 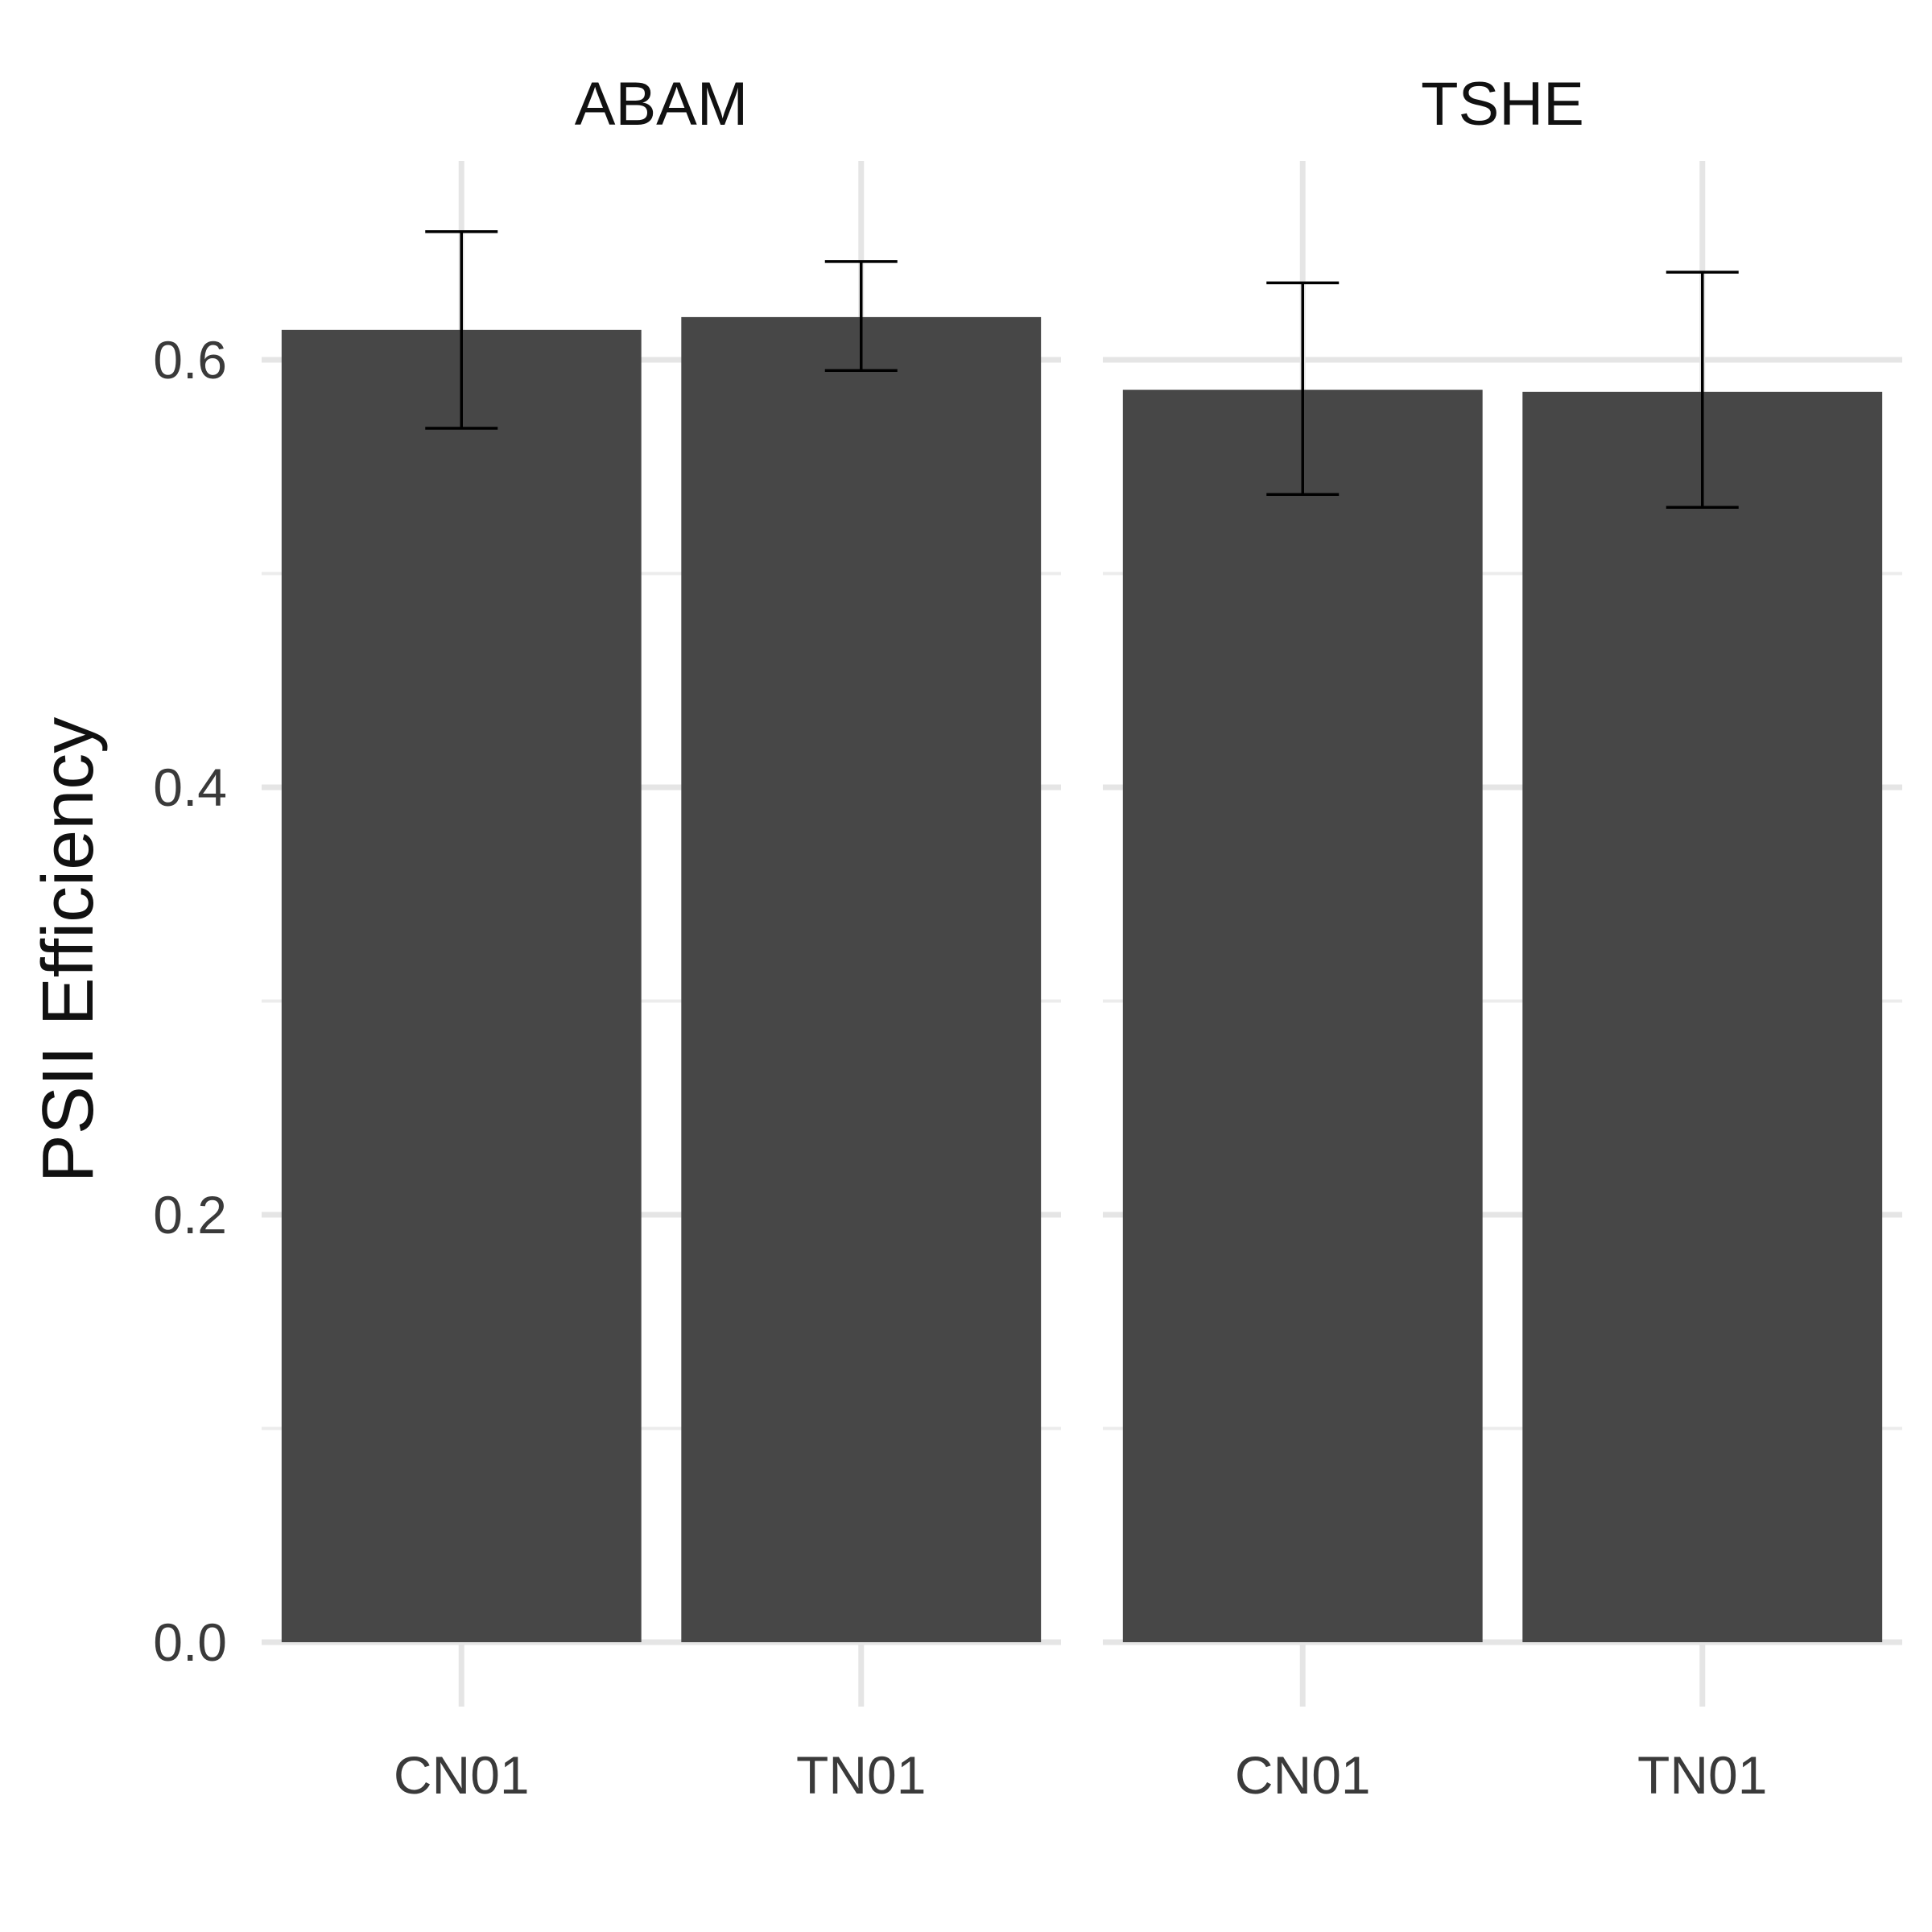 What do you see at coordinates (1502, 104) in the screenshot?
I see `facet-strip-label: TSHE` at bounding box center [1502, 104].